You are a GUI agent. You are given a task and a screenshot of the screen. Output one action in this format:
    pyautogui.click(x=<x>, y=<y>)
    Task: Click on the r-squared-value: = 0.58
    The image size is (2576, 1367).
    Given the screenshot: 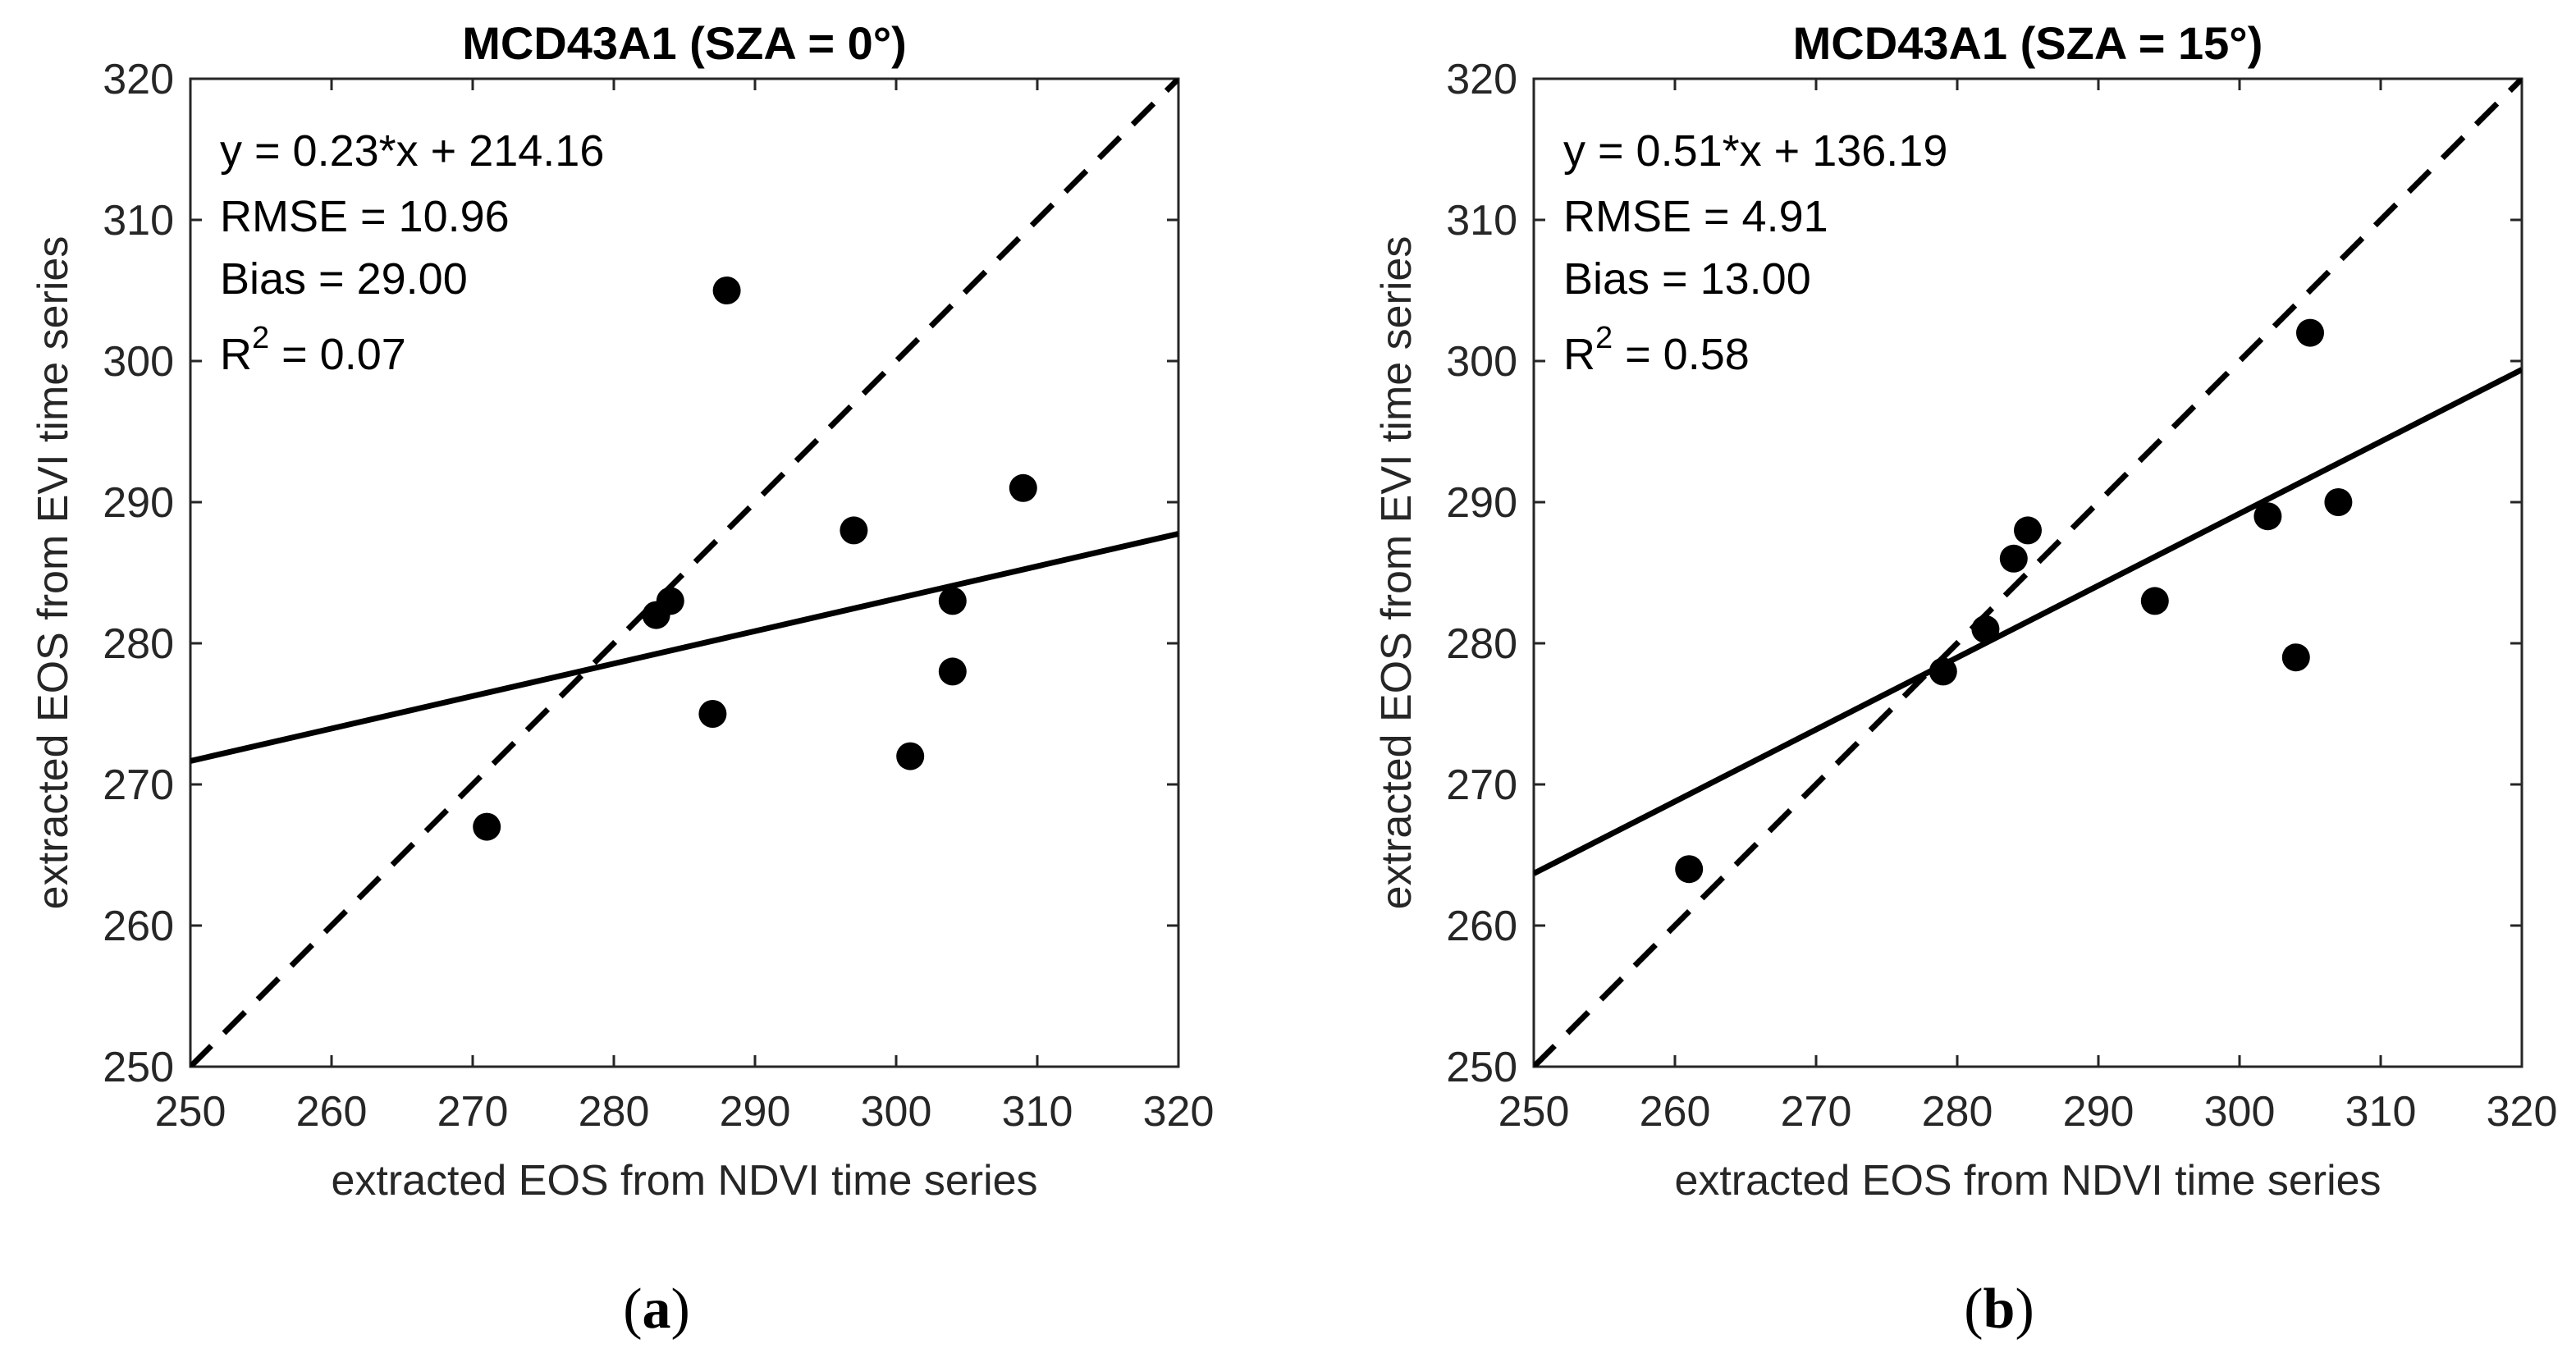 What is the action you would take?
    pyautogui.click(x=1681, y=354)
    